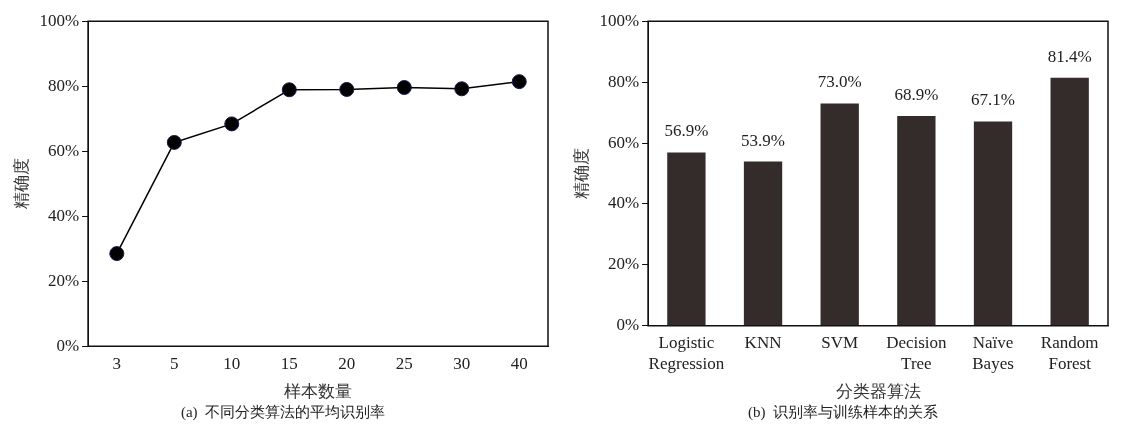 The width and height of the screenshot is (1126, 439). I want to click on x-tick-label: 10, so click(232, 363).